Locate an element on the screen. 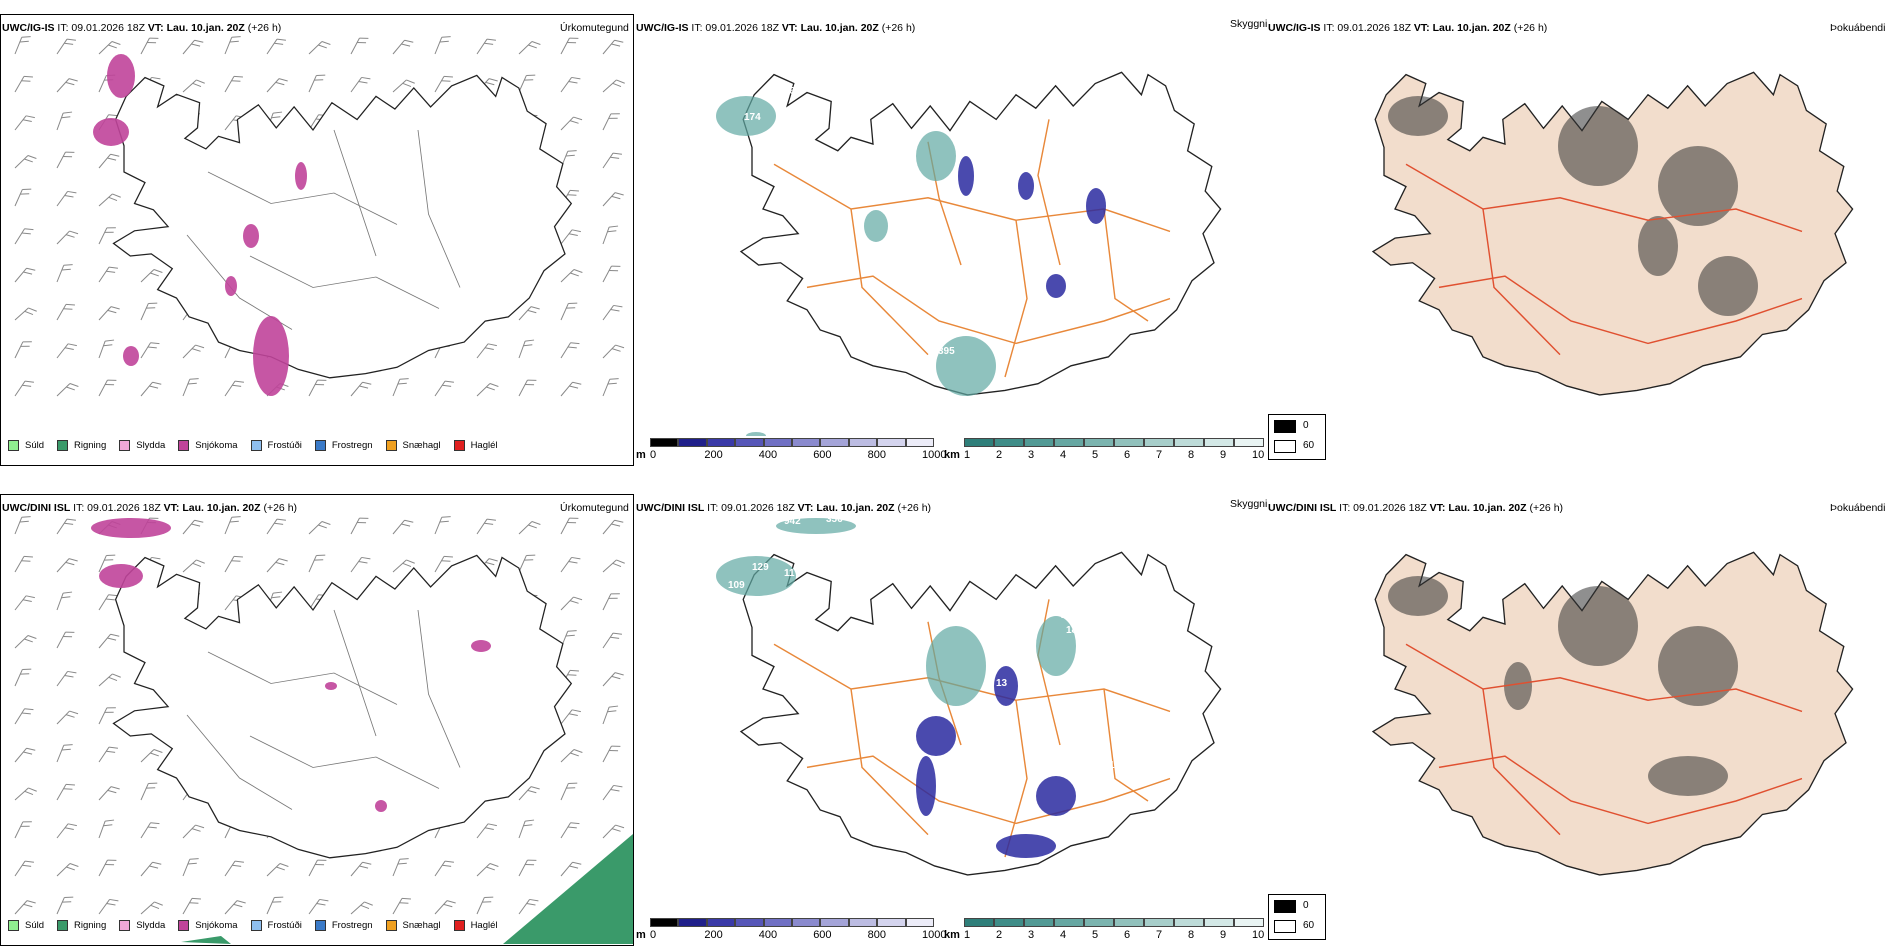  colorbar-tick: 800 is located at coordinates (876, 935).